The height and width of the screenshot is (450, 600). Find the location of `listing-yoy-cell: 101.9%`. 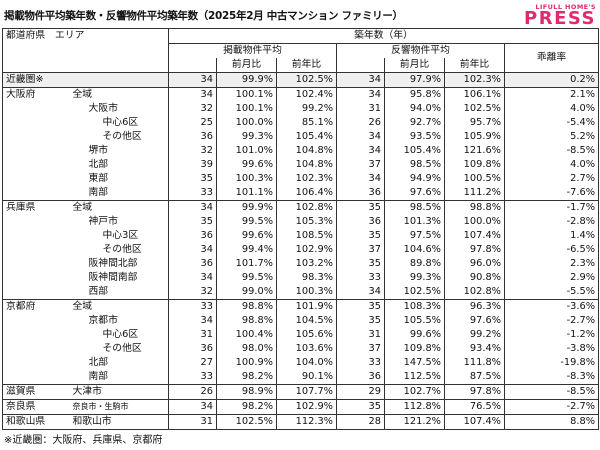

listing-yoy-cell: 101.9% is located at coordinates (306, 306).